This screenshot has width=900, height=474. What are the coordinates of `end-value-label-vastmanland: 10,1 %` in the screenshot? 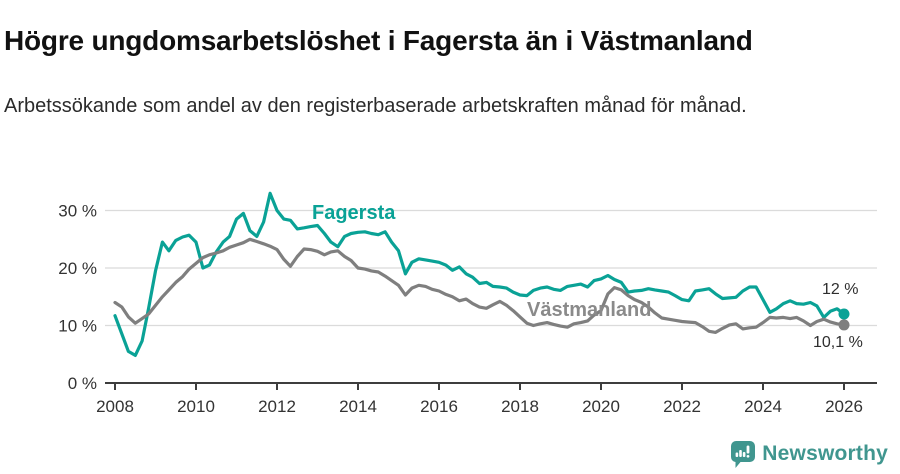 It's located at (838, 342).